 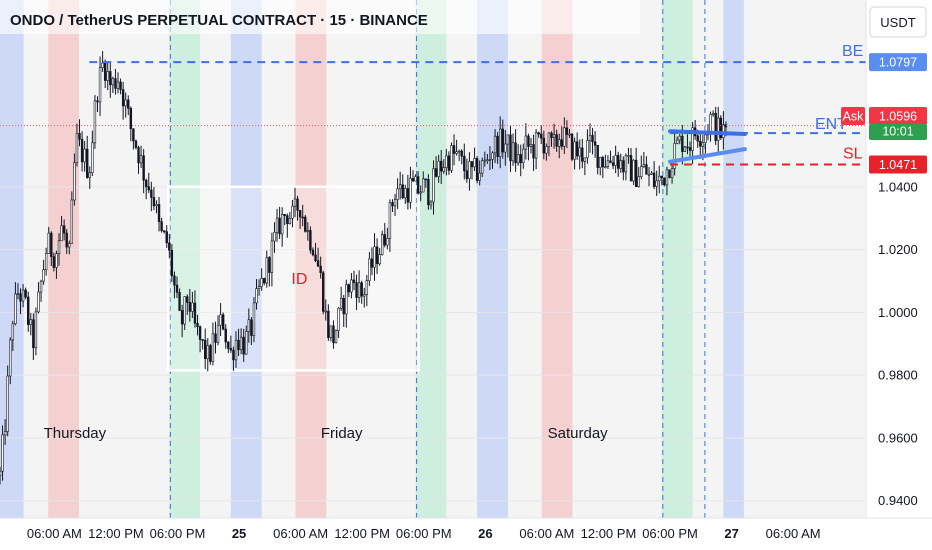 What do you see at coordinates (898, 186) in the screenshot?
I see `y-tick-label-0: 1.0400` at bounding box center [898, 186].